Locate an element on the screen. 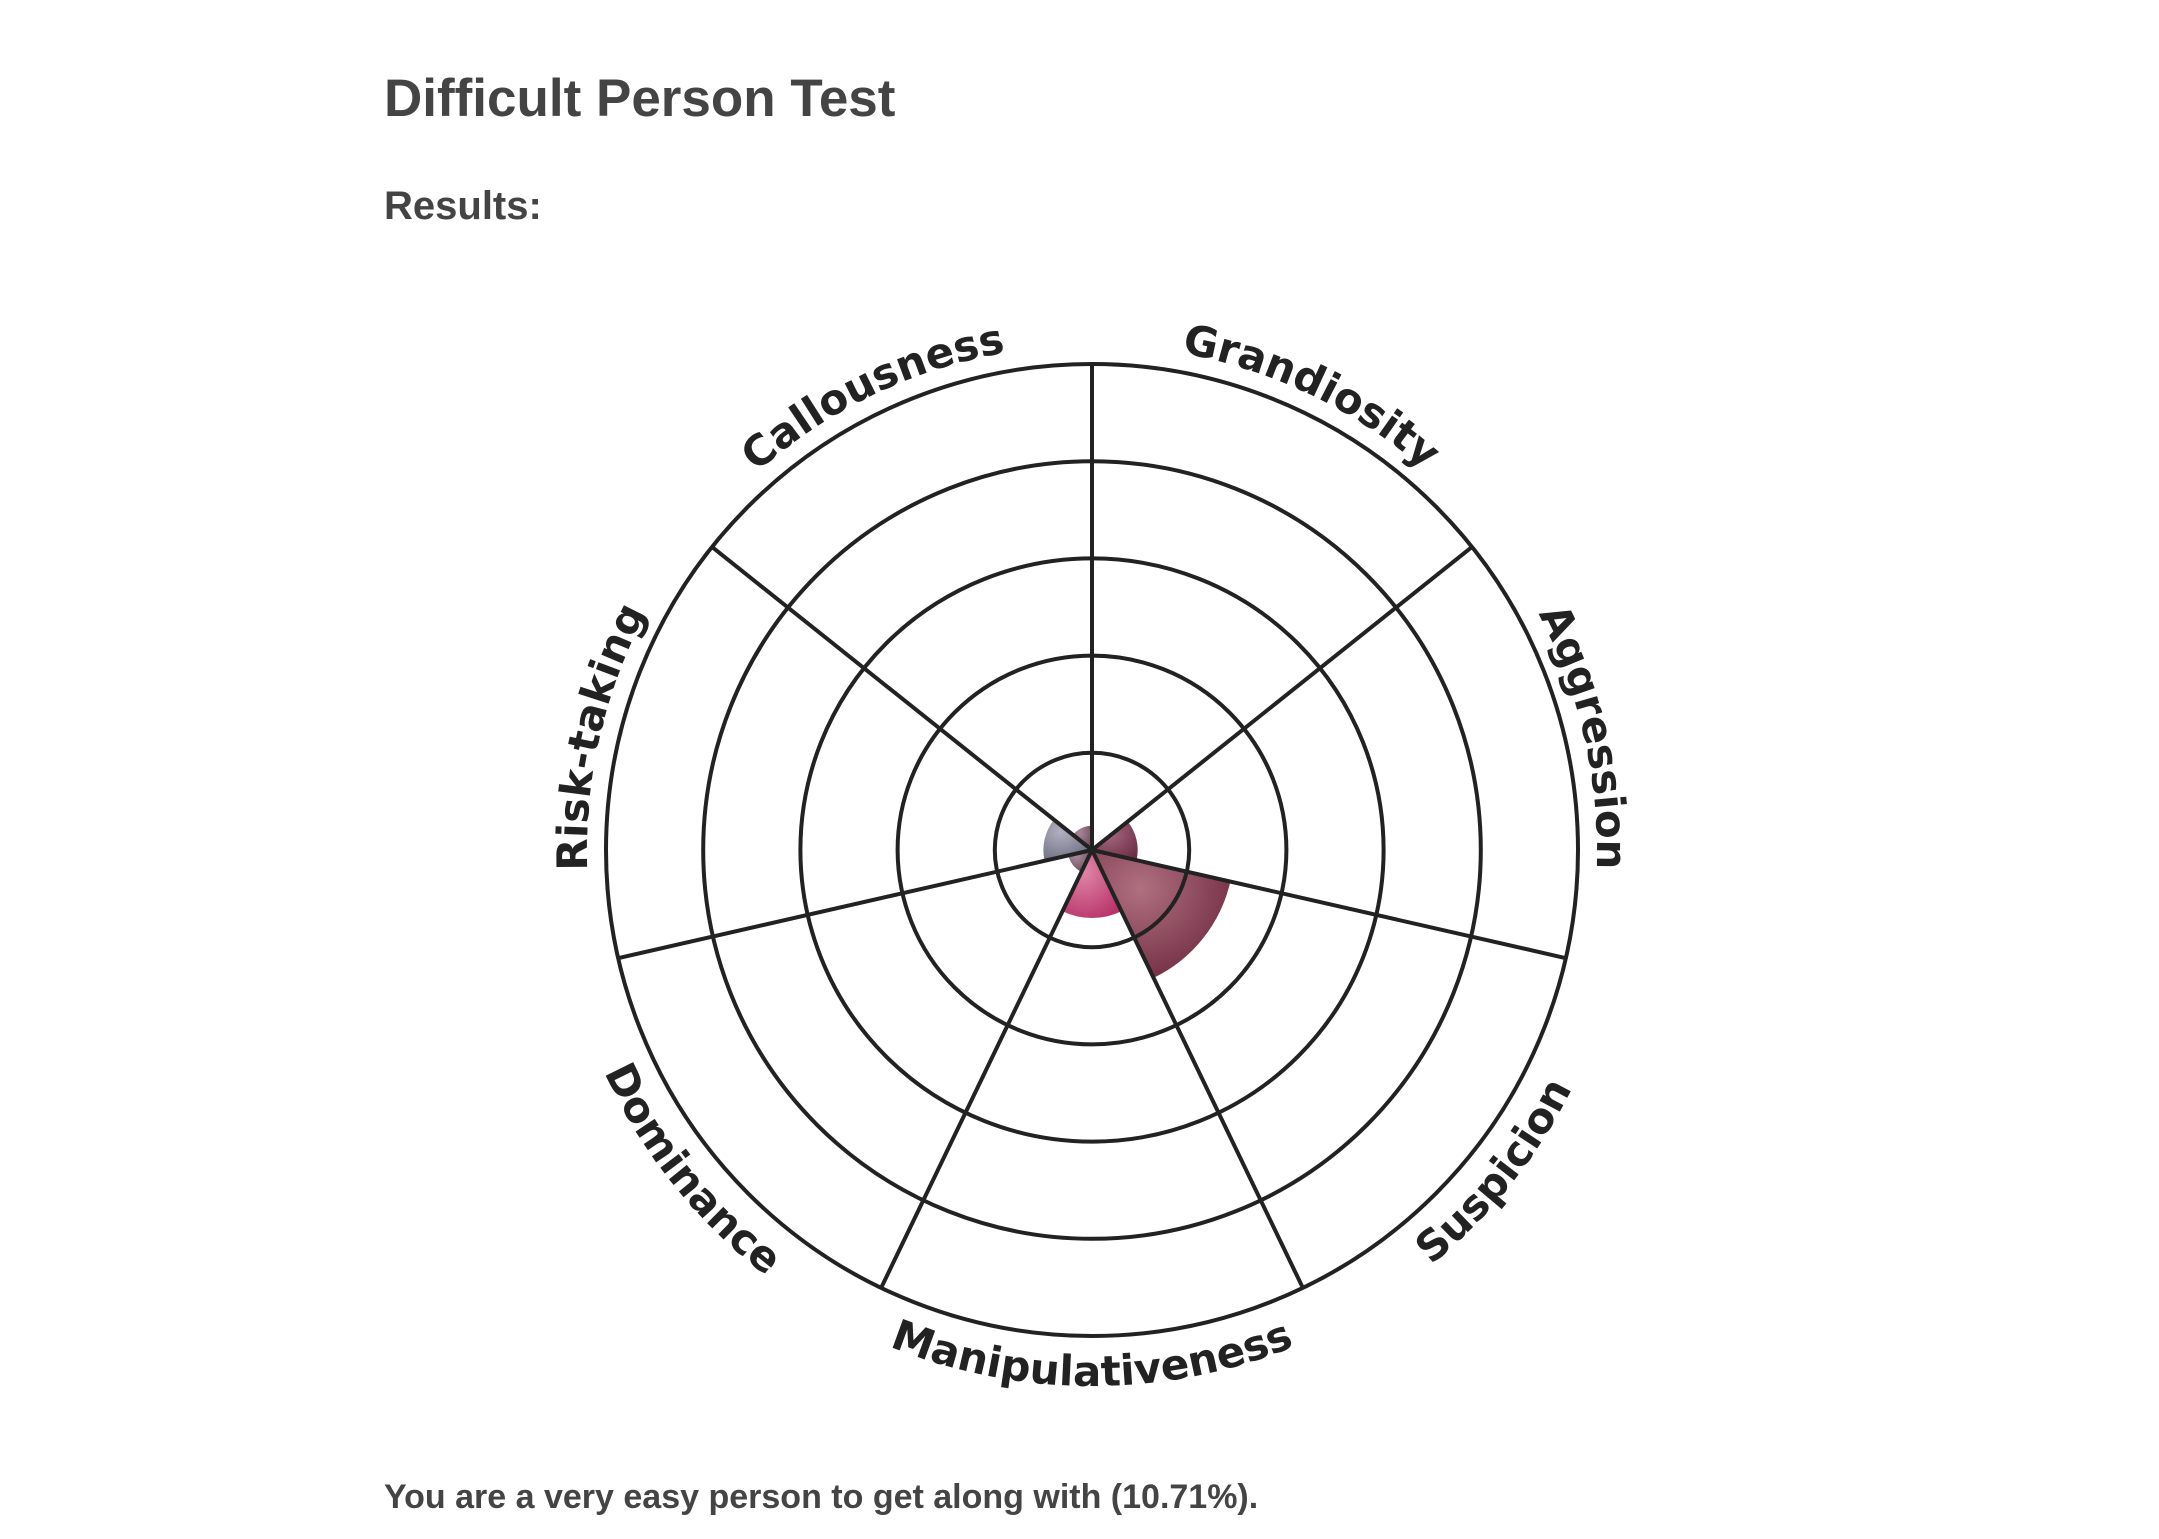 The width and height of the screenshot is (2159, 1539). category-label-risk-taking: Risk-taking is located at coordinates (601, 733).